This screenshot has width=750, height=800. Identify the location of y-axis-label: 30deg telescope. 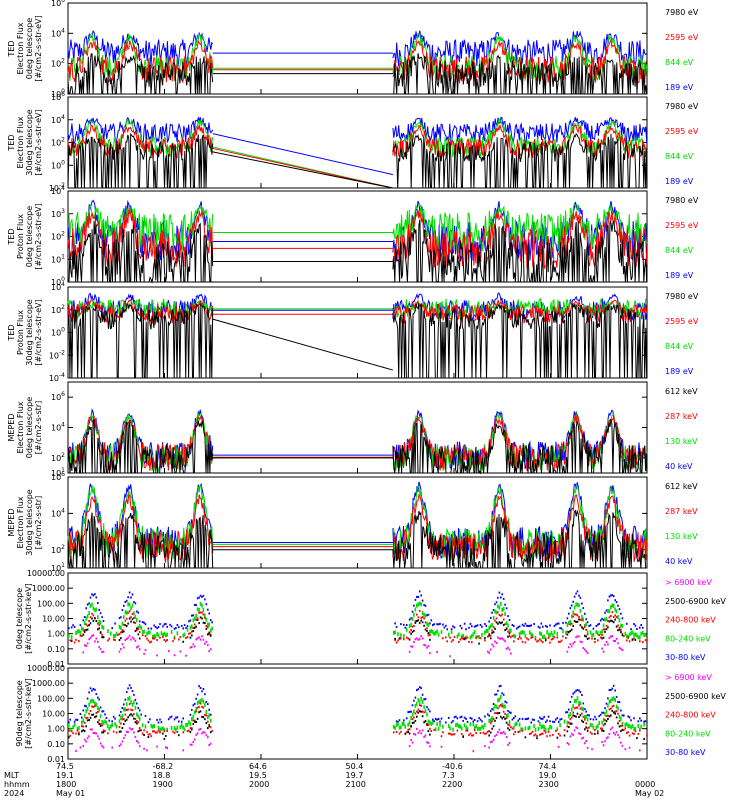
(29, 142).